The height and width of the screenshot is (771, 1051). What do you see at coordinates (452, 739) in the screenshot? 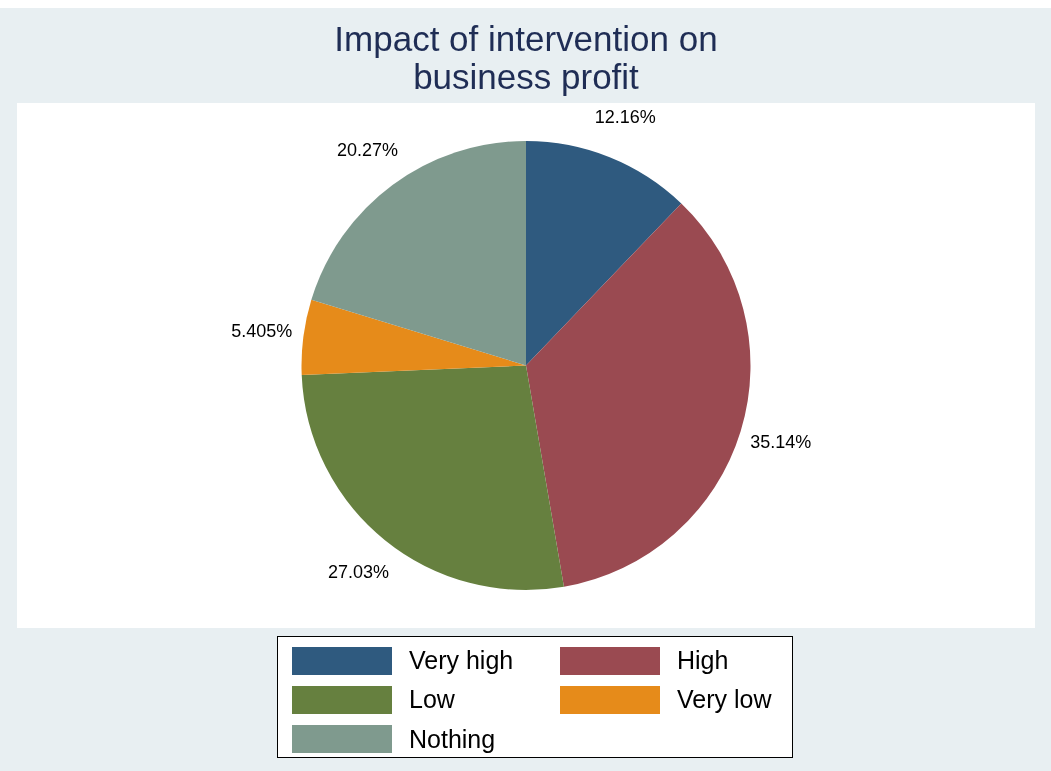
I see `legend-label: Nothing` at bounding box center [452, 739].